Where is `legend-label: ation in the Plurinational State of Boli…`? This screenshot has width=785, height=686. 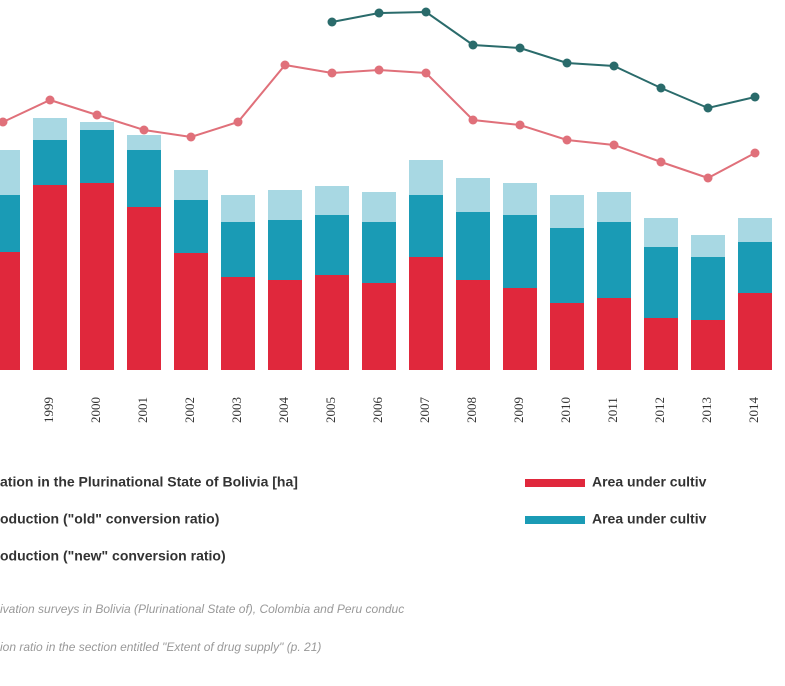 legend-label: ation in the Plurinational State of Boli… is located at coordinates (149, 482).